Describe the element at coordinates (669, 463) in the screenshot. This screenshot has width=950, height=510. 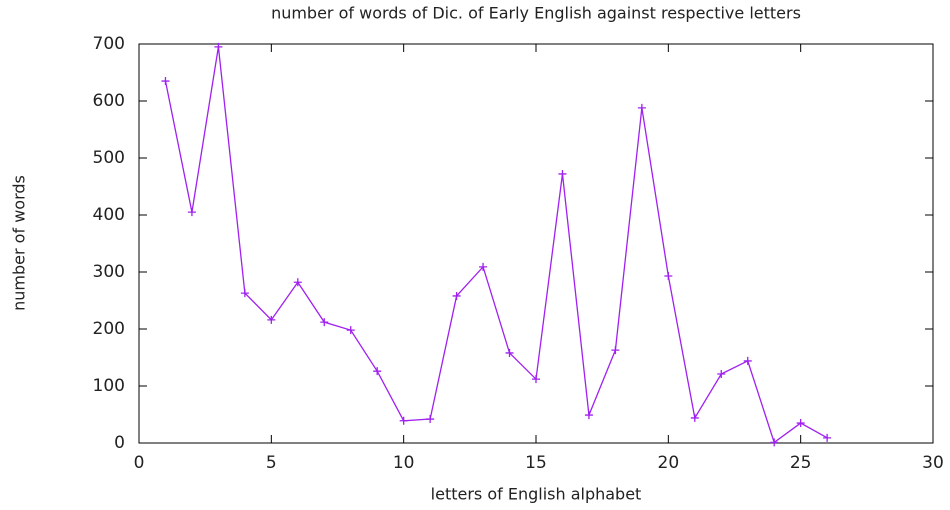
I see `x-tick-label: 20` at that location.